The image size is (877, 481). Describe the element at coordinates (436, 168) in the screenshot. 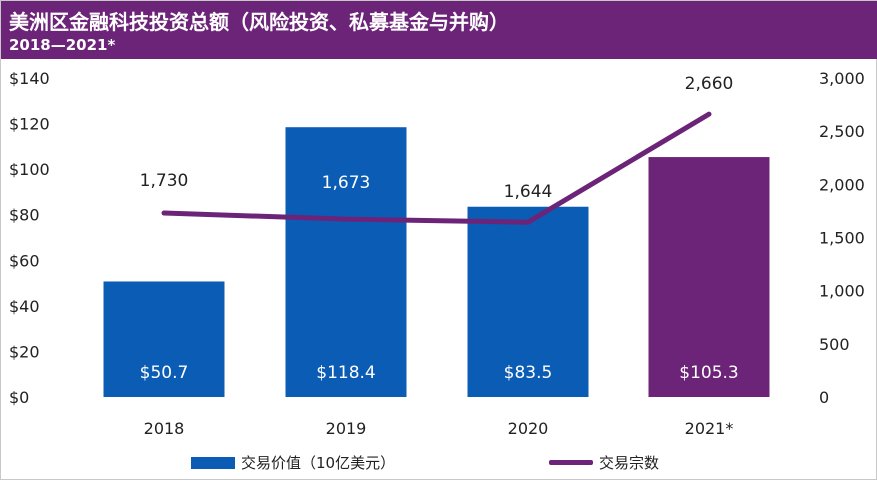

I see `count-line` at that location.